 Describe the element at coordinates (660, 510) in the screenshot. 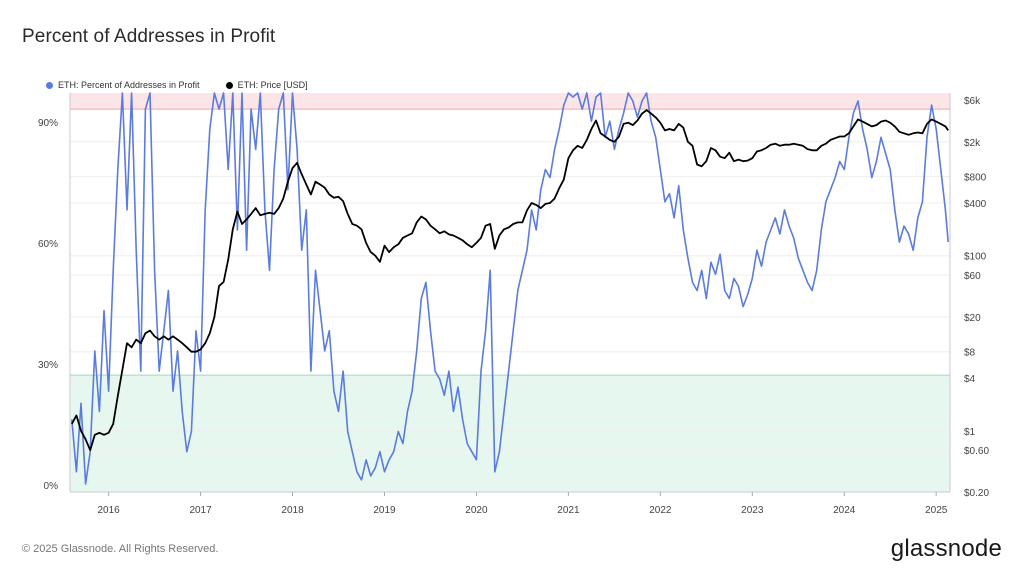

I see `x-tick-label-2022: 2022` at that location.